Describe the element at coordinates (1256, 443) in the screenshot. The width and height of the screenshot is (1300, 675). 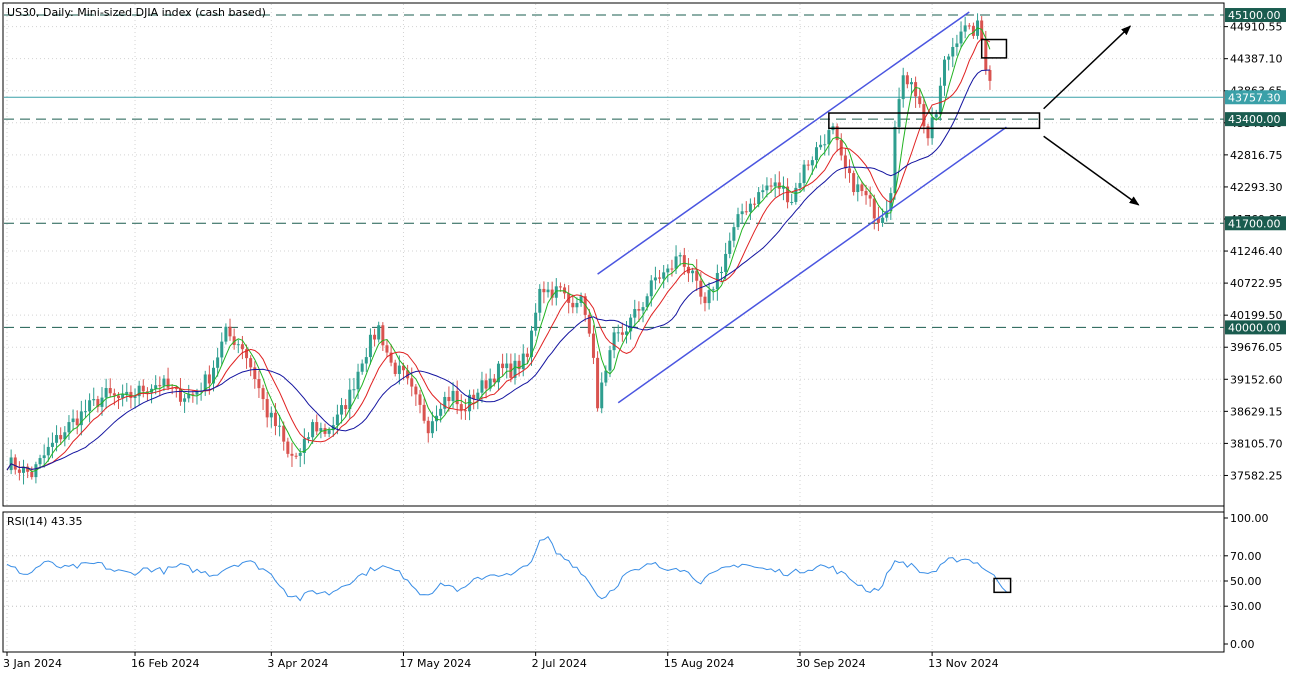
I see `price-tick-label: 38105.70` at that location.